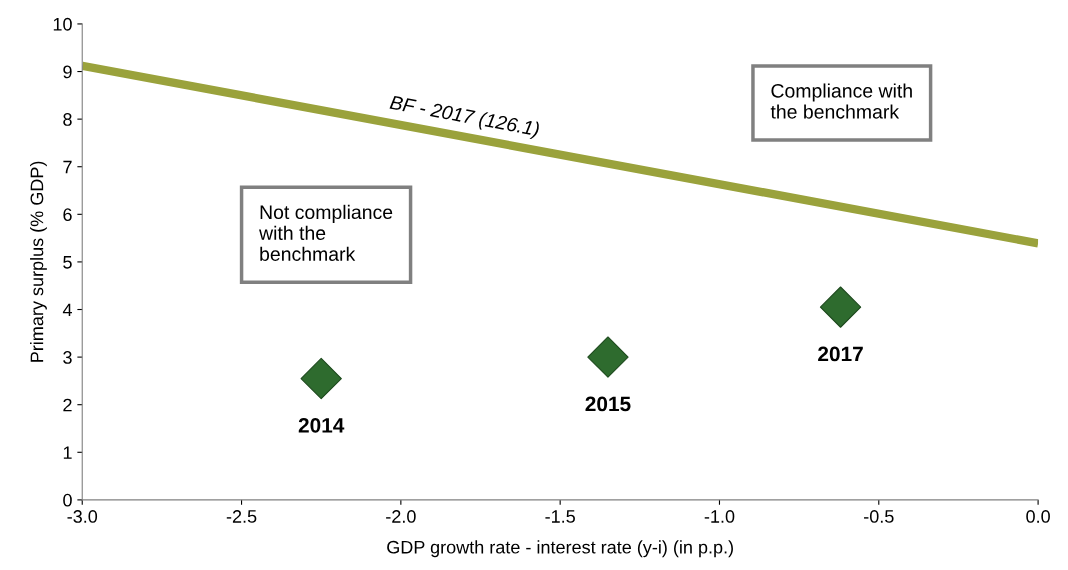  What do you see at coordinates (67, 119) in the screenshot?
I see `y-tick-label: 8` at bounding box center [67, 119].